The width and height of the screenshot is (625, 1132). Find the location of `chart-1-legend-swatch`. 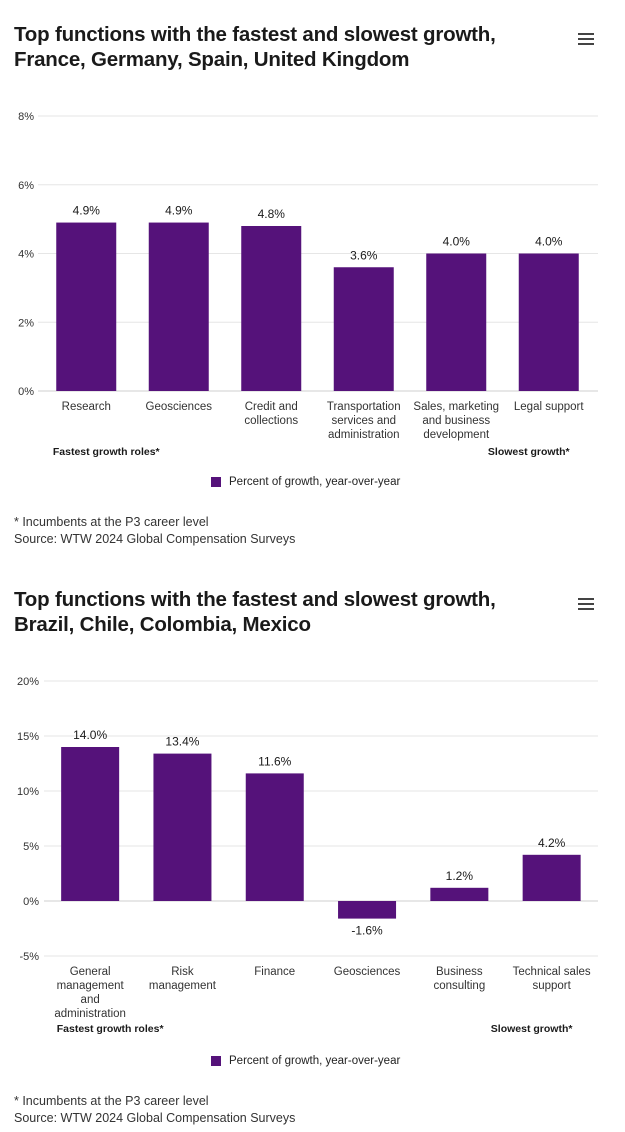

chart-1-legend-swatch is located at coordinates (216, 482).